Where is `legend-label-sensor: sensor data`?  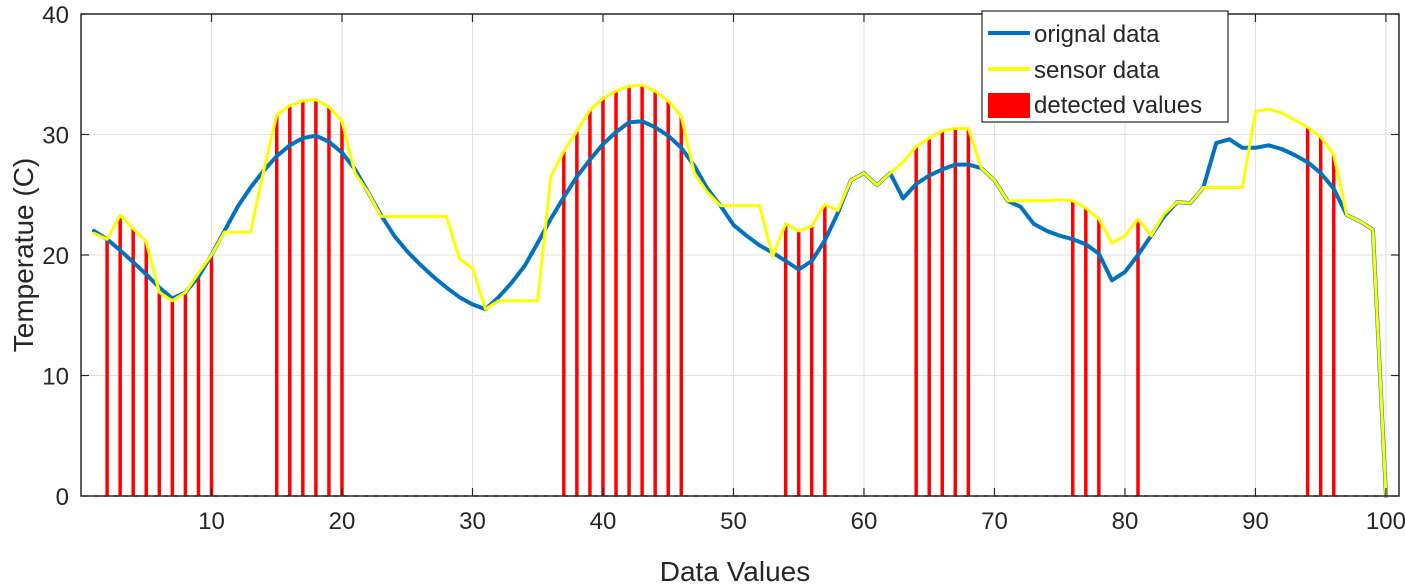 legend-label-sensor: sensor data is located at coordinates (1097, 70).